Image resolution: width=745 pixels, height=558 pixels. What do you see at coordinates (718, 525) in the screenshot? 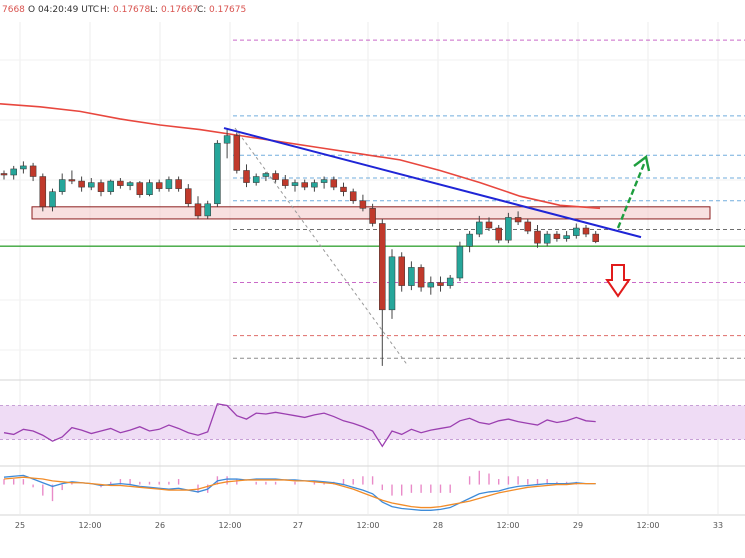
I see `x-tick-label: 33` at bounding box center [718, 525].